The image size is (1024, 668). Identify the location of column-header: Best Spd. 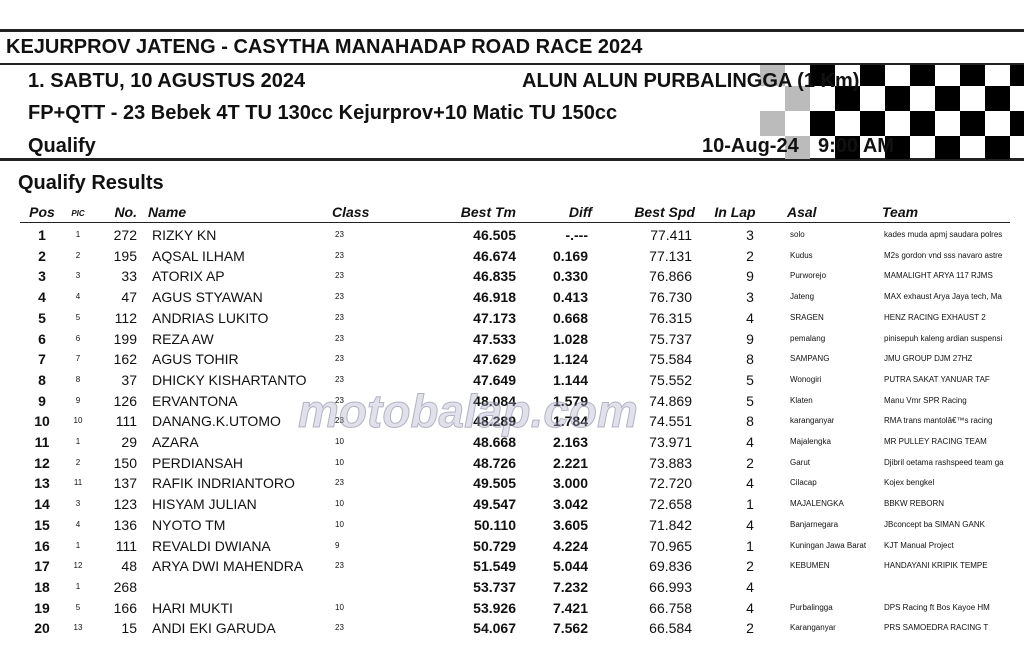
(664, 212).